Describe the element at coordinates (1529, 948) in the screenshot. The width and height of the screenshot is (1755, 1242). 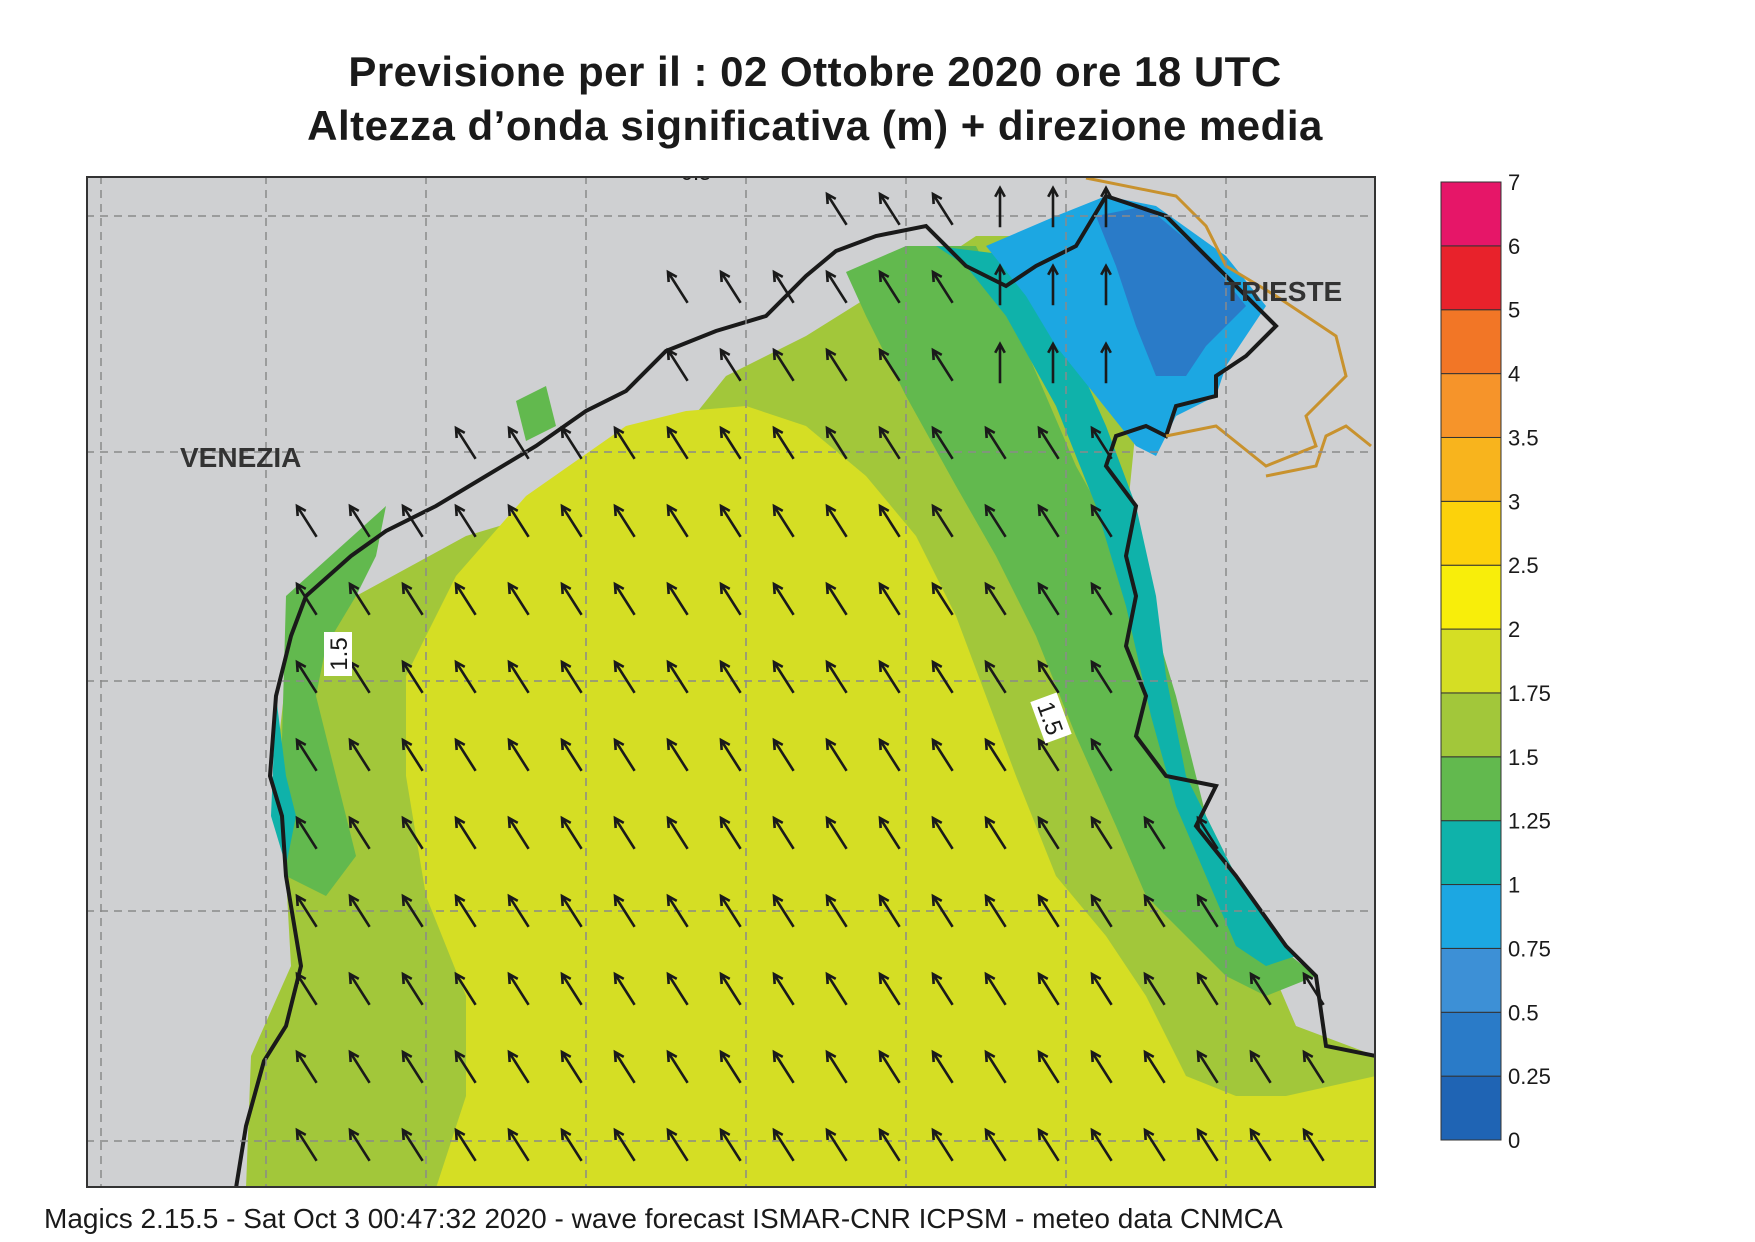
I see `legend-tick-label: 0.75` at that location.